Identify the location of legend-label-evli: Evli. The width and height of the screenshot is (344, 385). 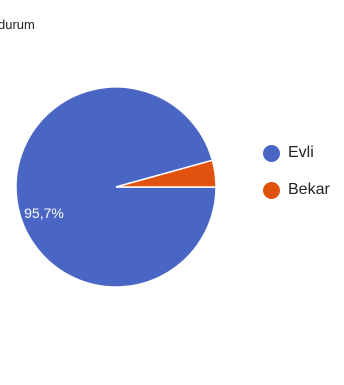
(301, 152).